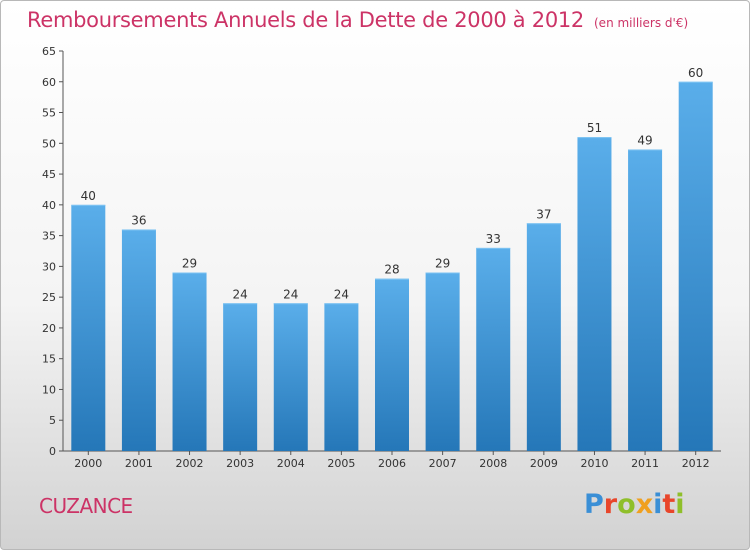  What do you see at coordinates (626, 504) in the screenshot?
I see `logo-letter: o` at bounding box center [626, 504].